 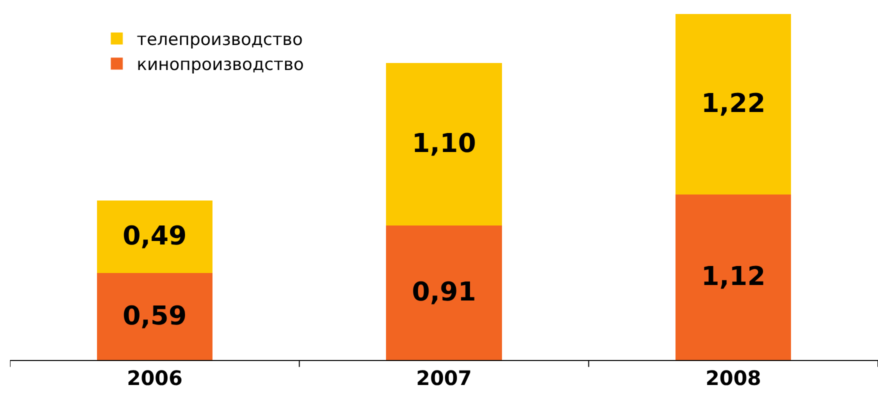 I want to click on x-tick-label: 2008, so click(x=733, y=378).